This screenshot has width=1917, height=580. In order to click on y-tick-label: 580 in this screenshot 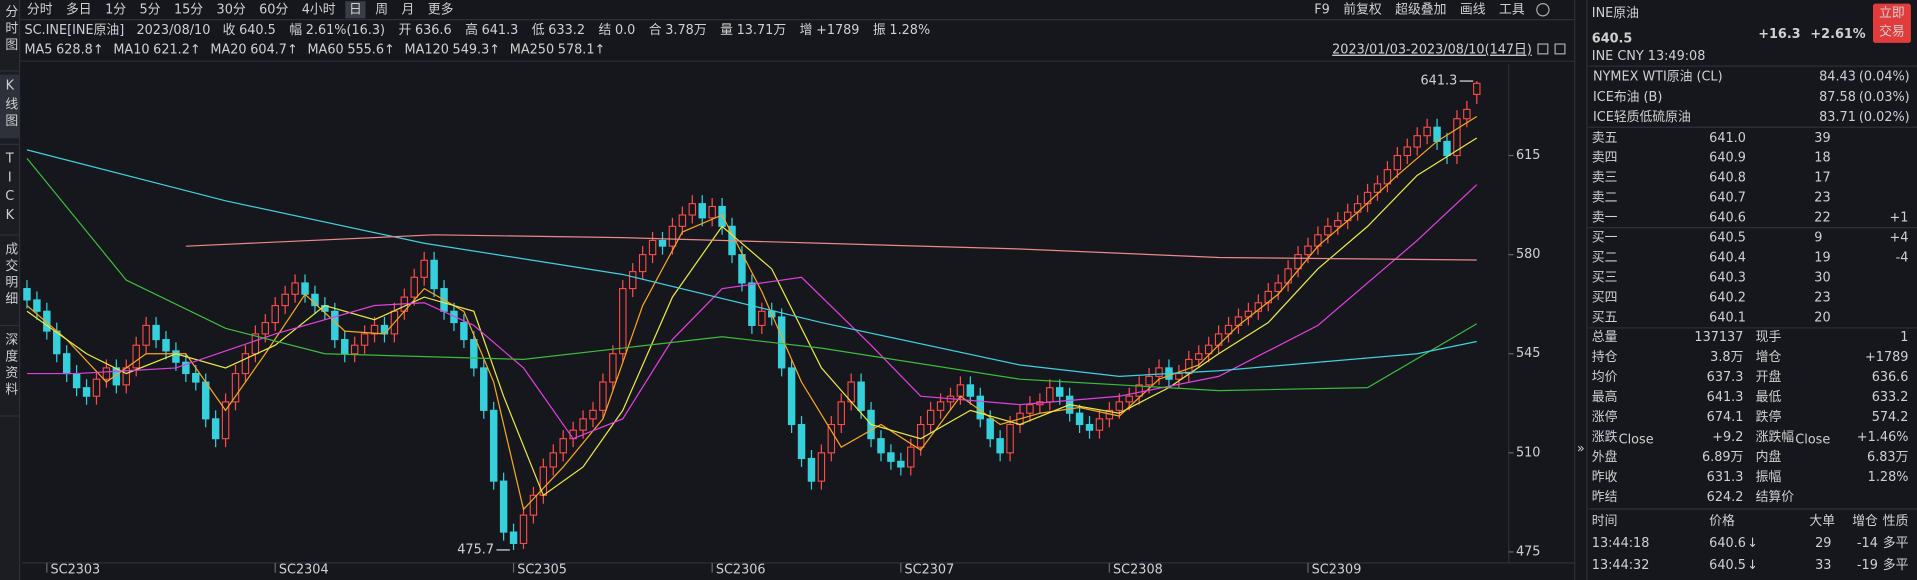, I will do `click(1528, 254)`.